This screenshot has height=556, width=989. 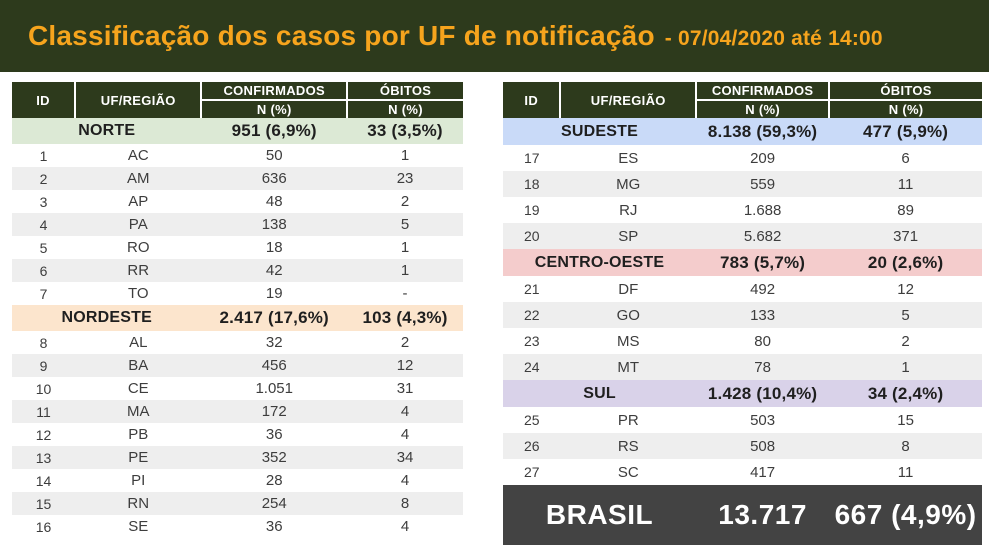 What do you see at coordinates (628, 210) in the screenshot?
I see `row-uf: RJ` at bounding box center [628, 210].